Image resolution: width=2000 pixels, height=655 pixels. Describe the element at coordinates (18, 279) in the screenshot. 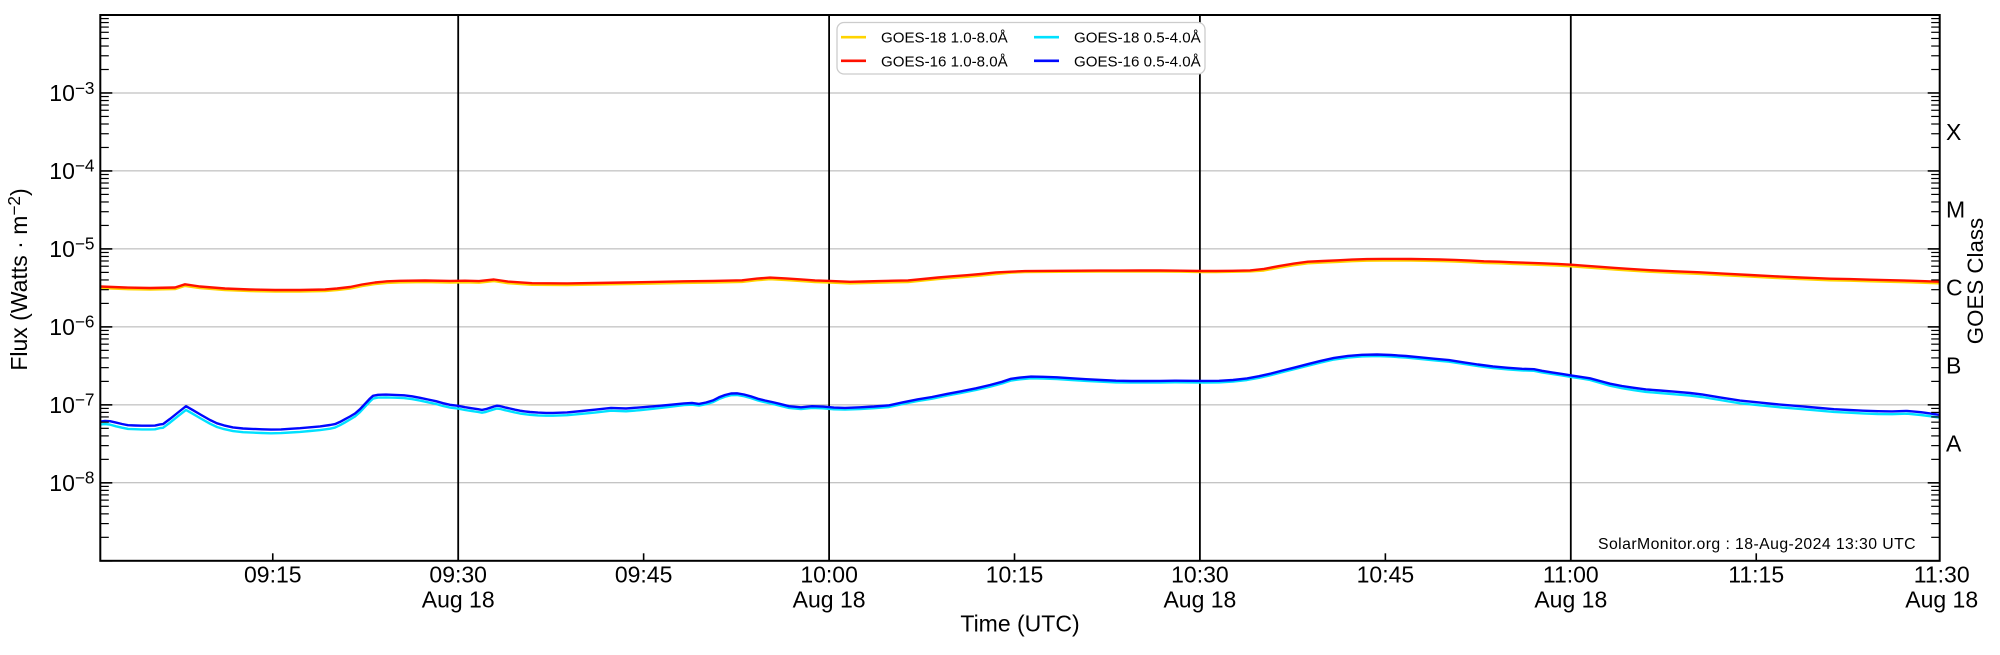

I see `svg-text: Flux (Watts · m−2)` at that location.